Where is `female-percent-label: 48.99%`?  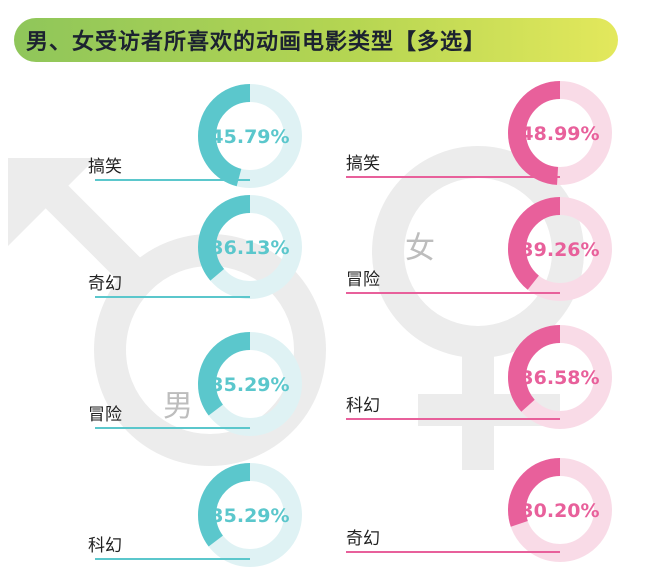
female-percent-label: 48.99% is located at coordinates (559, 134).